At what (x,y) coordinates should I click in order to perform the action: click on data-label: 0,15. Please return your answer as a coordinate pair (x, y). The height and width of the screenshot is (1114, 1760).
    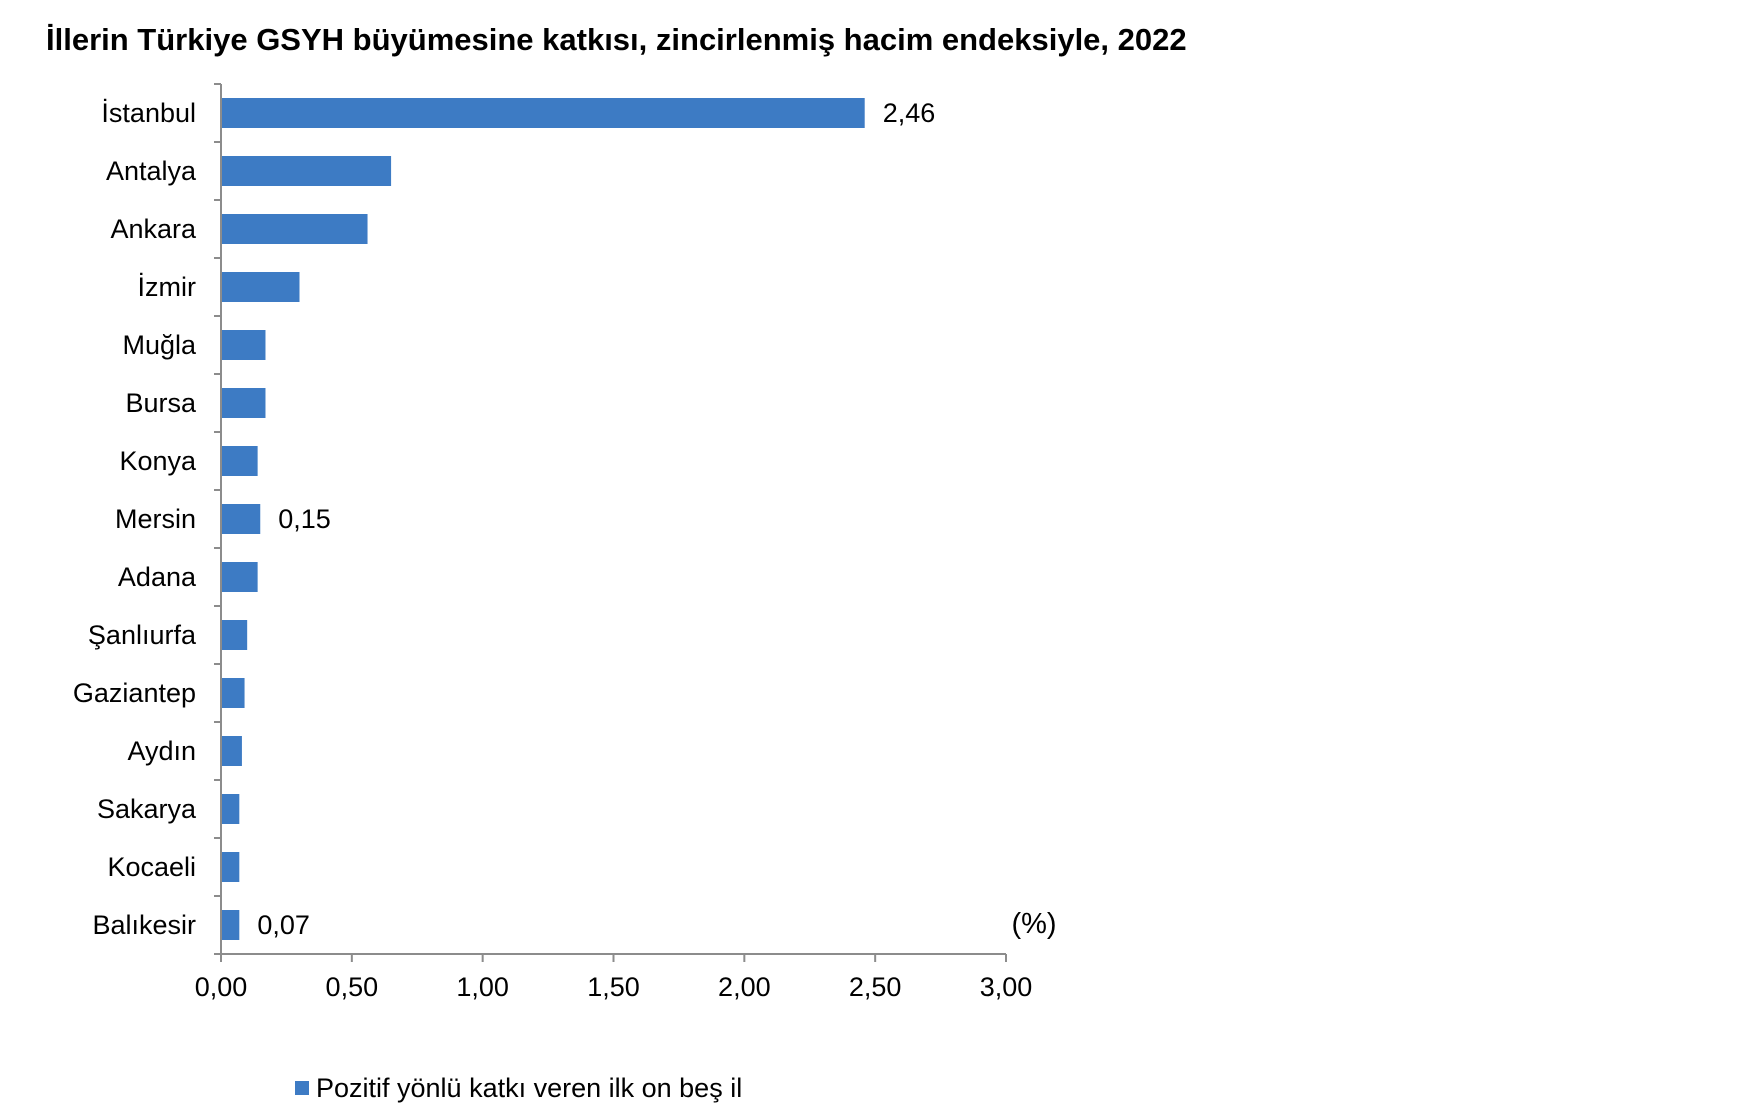
    Looking at the image, I should click on (304, 519).